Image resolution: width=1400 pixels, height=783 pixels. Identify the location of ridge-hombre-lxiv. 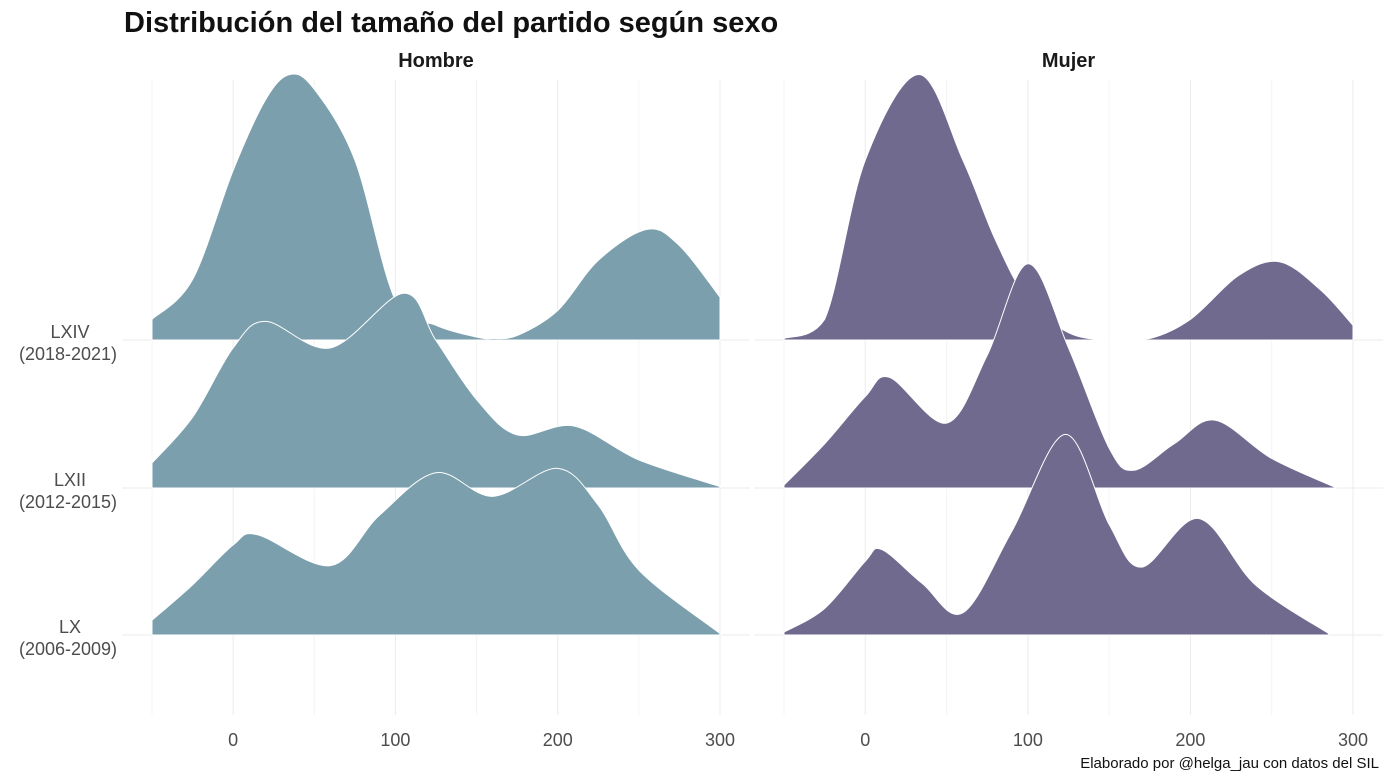
(436, 207).